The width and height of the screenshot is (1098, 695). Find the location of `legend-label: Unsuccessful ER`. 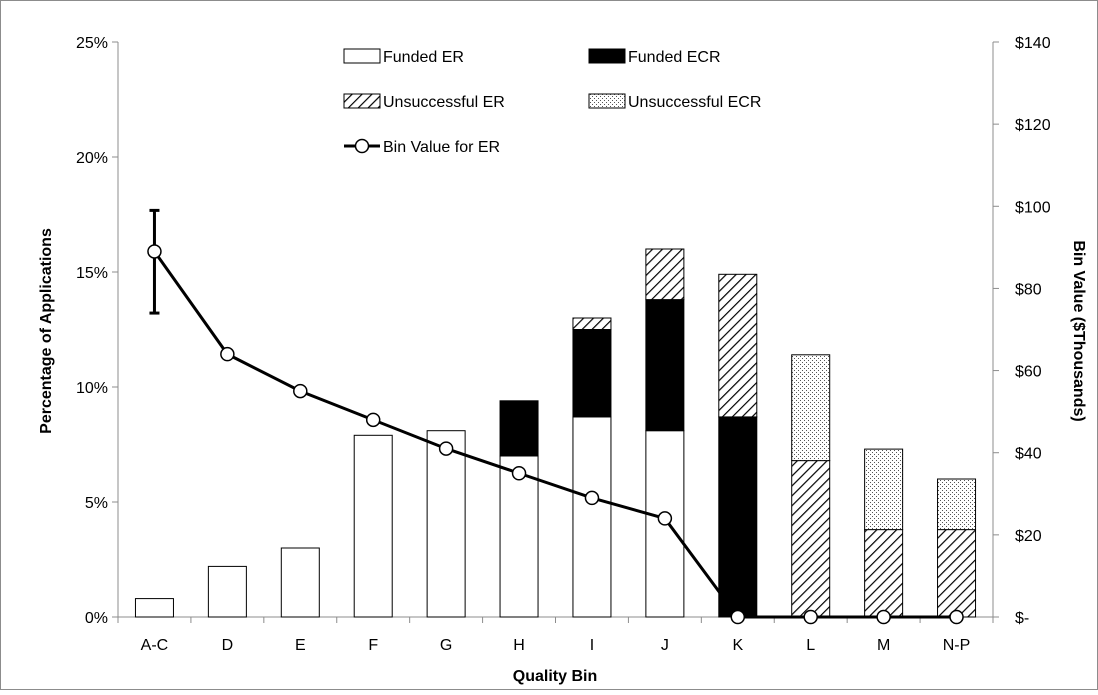

legend-label: Unsuccessful ER is located at coordinates (444, 102).